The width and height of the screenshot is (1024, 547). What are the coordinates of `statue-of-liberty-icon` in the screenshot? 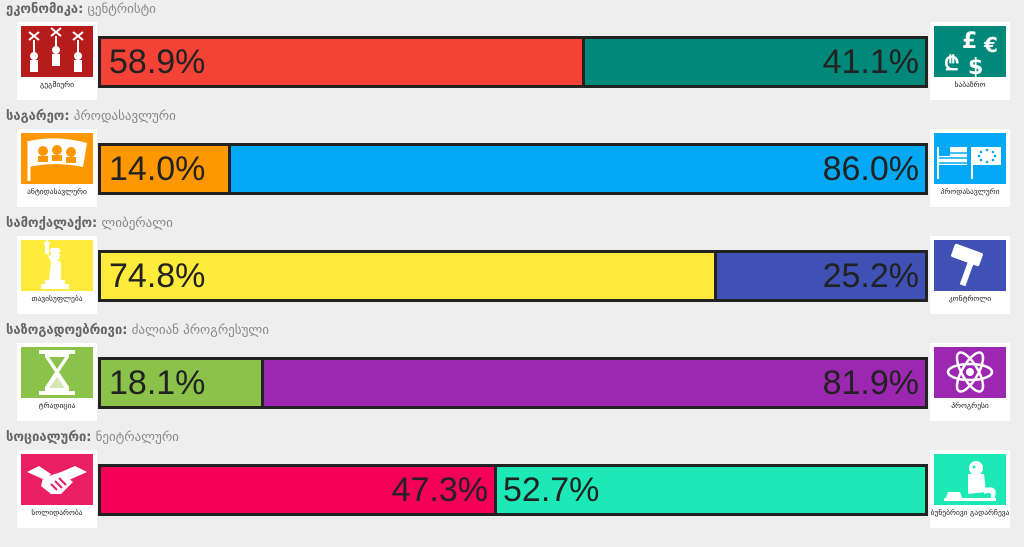 It's located at (57, 265).